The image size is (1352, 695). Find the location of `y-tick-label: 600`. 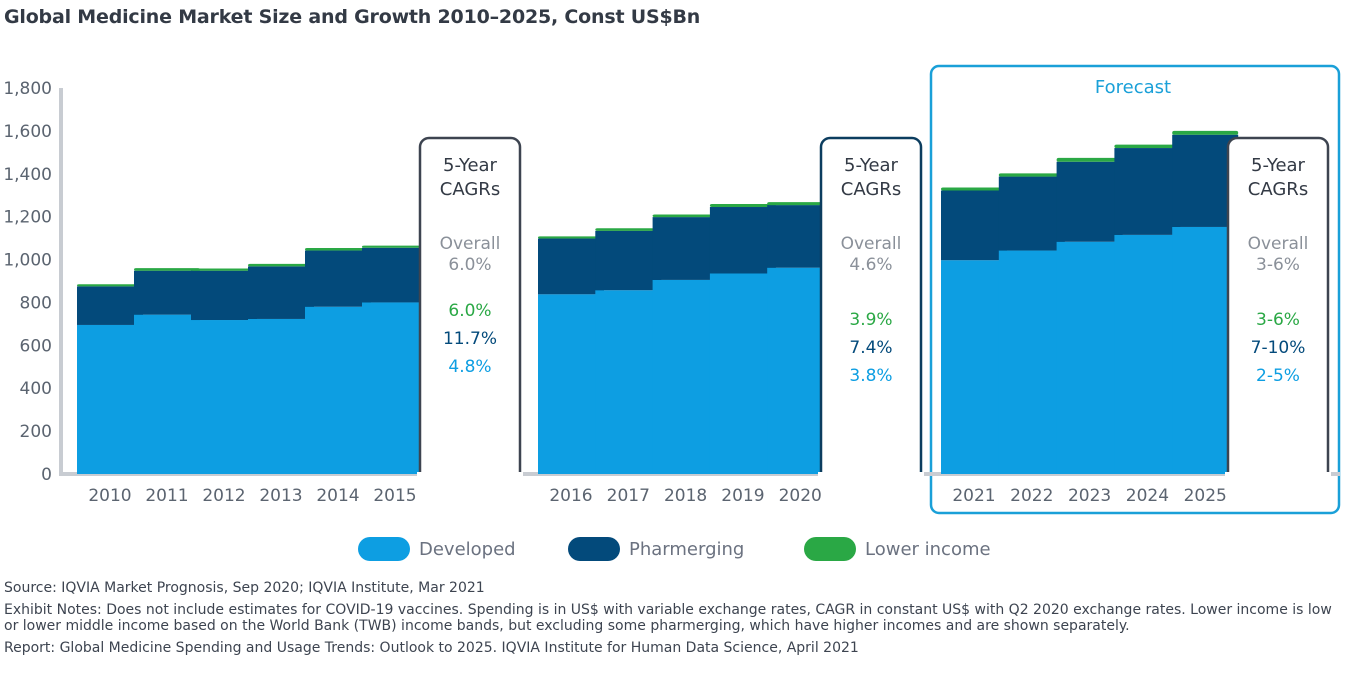

y-tick-label: 600 is located at coordinates (36, 346).